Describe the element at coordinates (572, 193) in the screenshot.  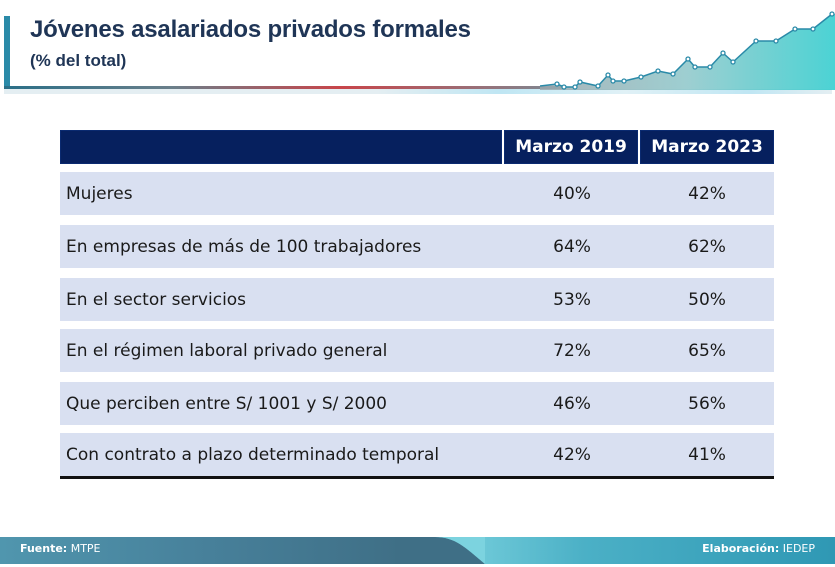
I see `value-2019: 40%` at that location.